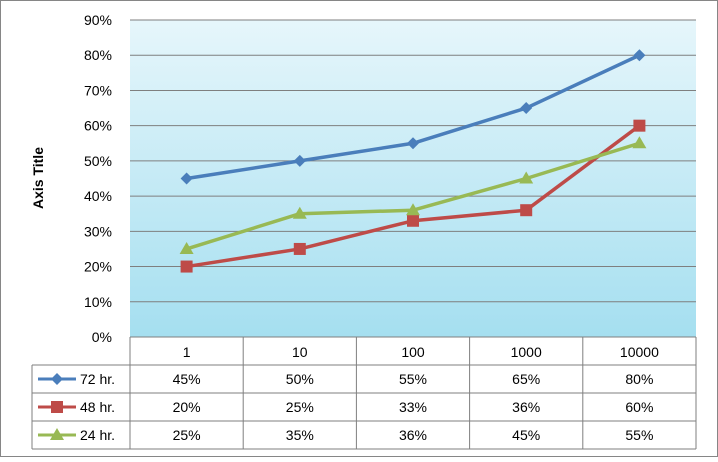 This screenshot has height=462, width=718. I want to click on y-tick-label: 30%, so click(98, 231).